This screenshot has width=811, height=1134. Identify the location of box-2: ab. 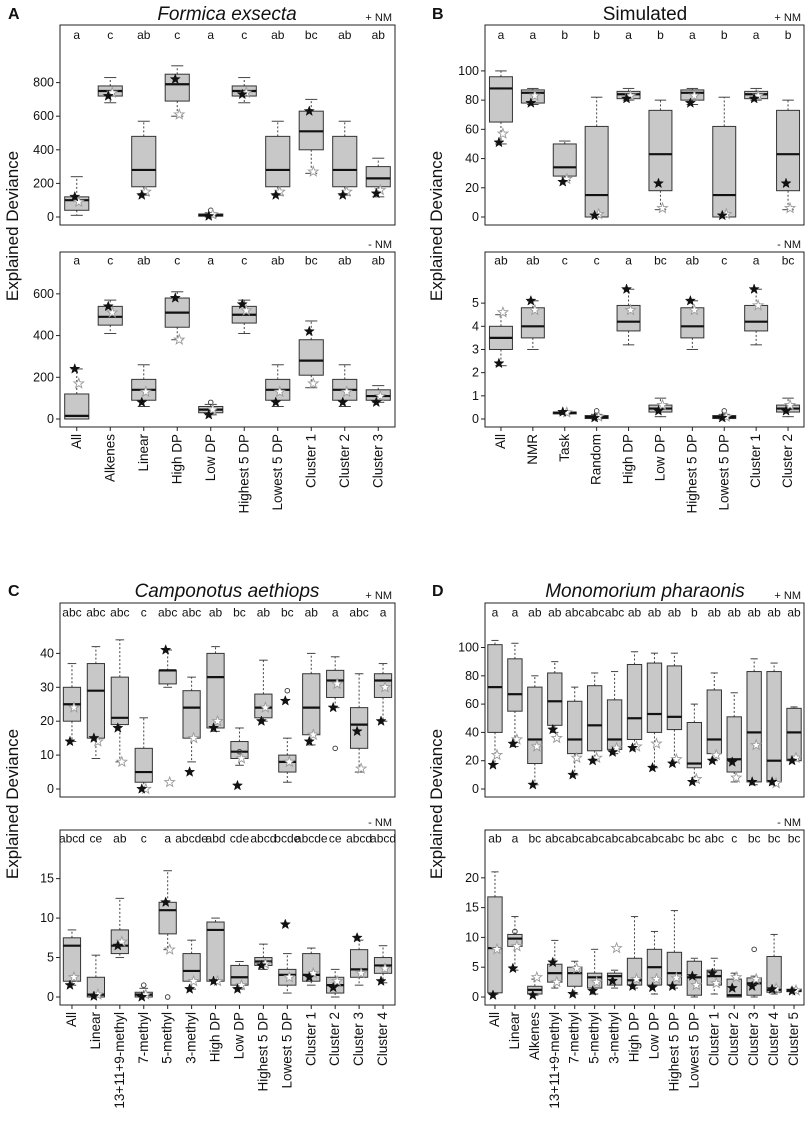
(119, 895).